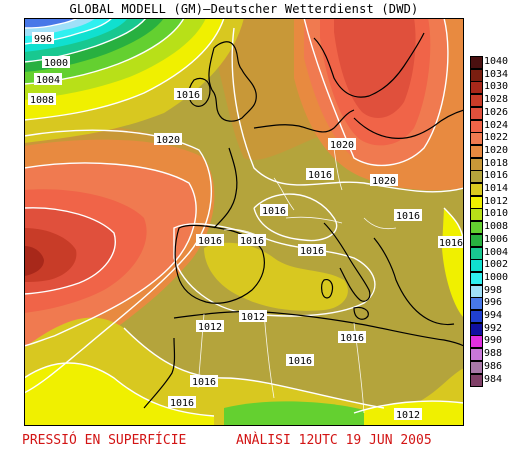 The width and height of the screenshot is (520, 464). I want to click on isobar-label-text: 1008, so click(42, 100).